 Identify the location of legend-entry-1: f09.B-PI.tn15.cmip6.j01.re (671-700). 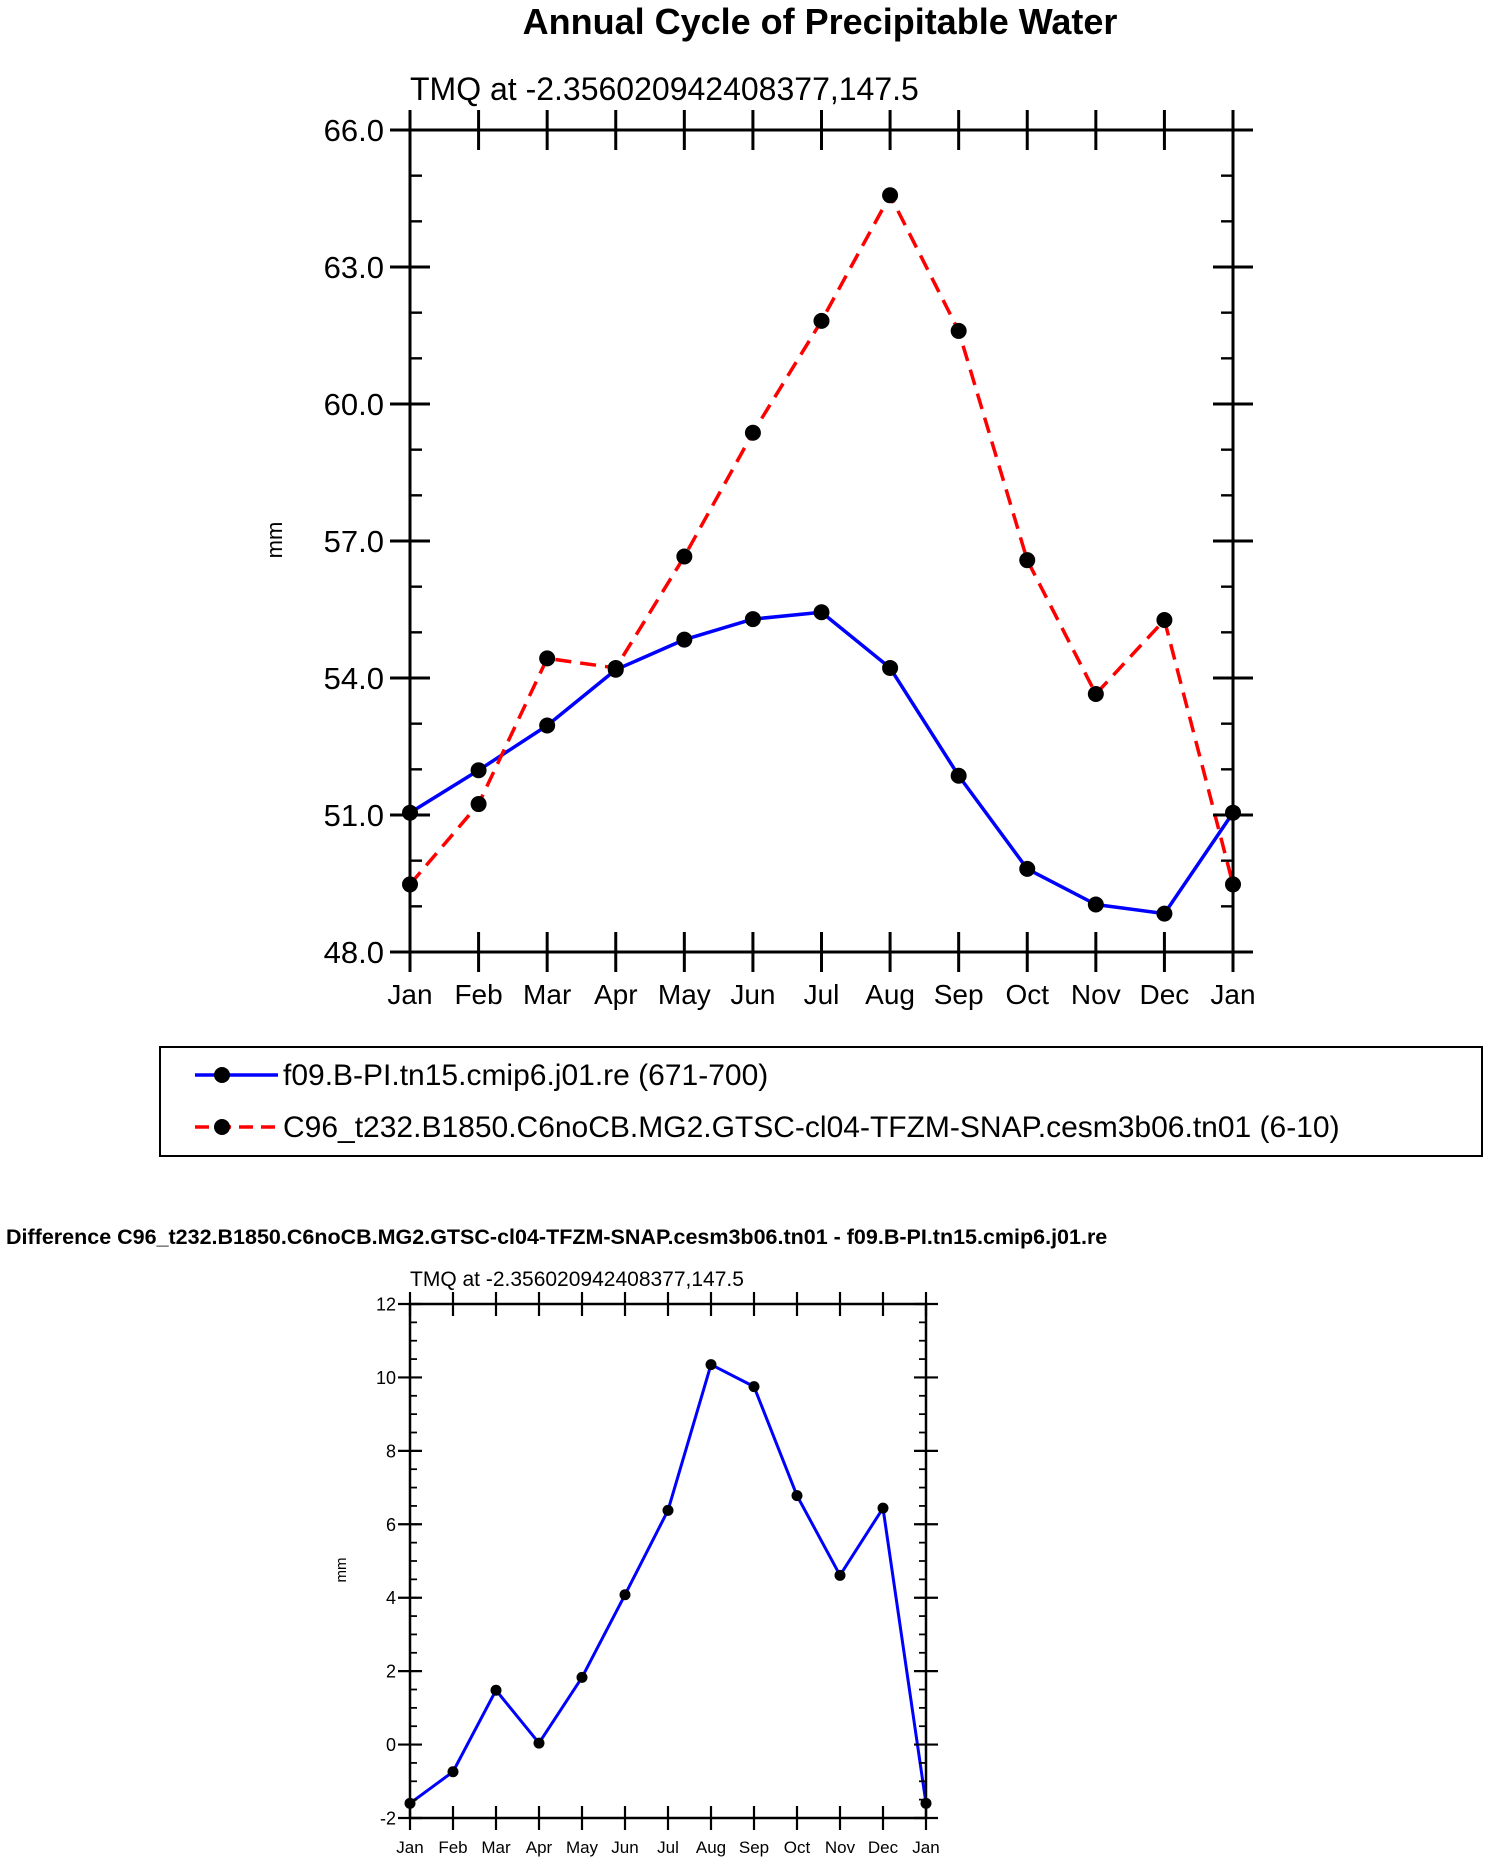
(525, 1075).